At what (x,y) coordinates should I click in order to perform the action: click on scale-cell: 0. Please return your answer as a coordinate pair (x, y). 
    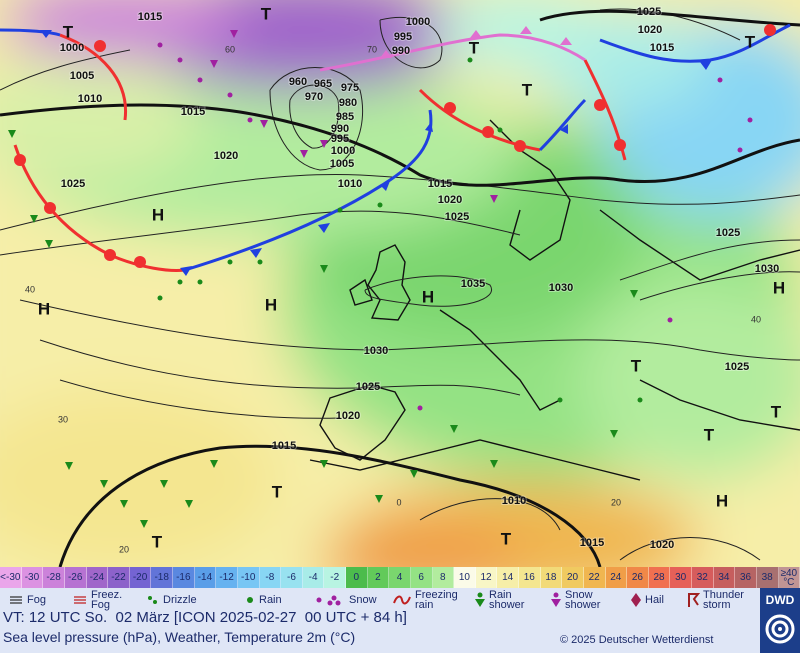
    Looking at the image, I should click on (357, 577).